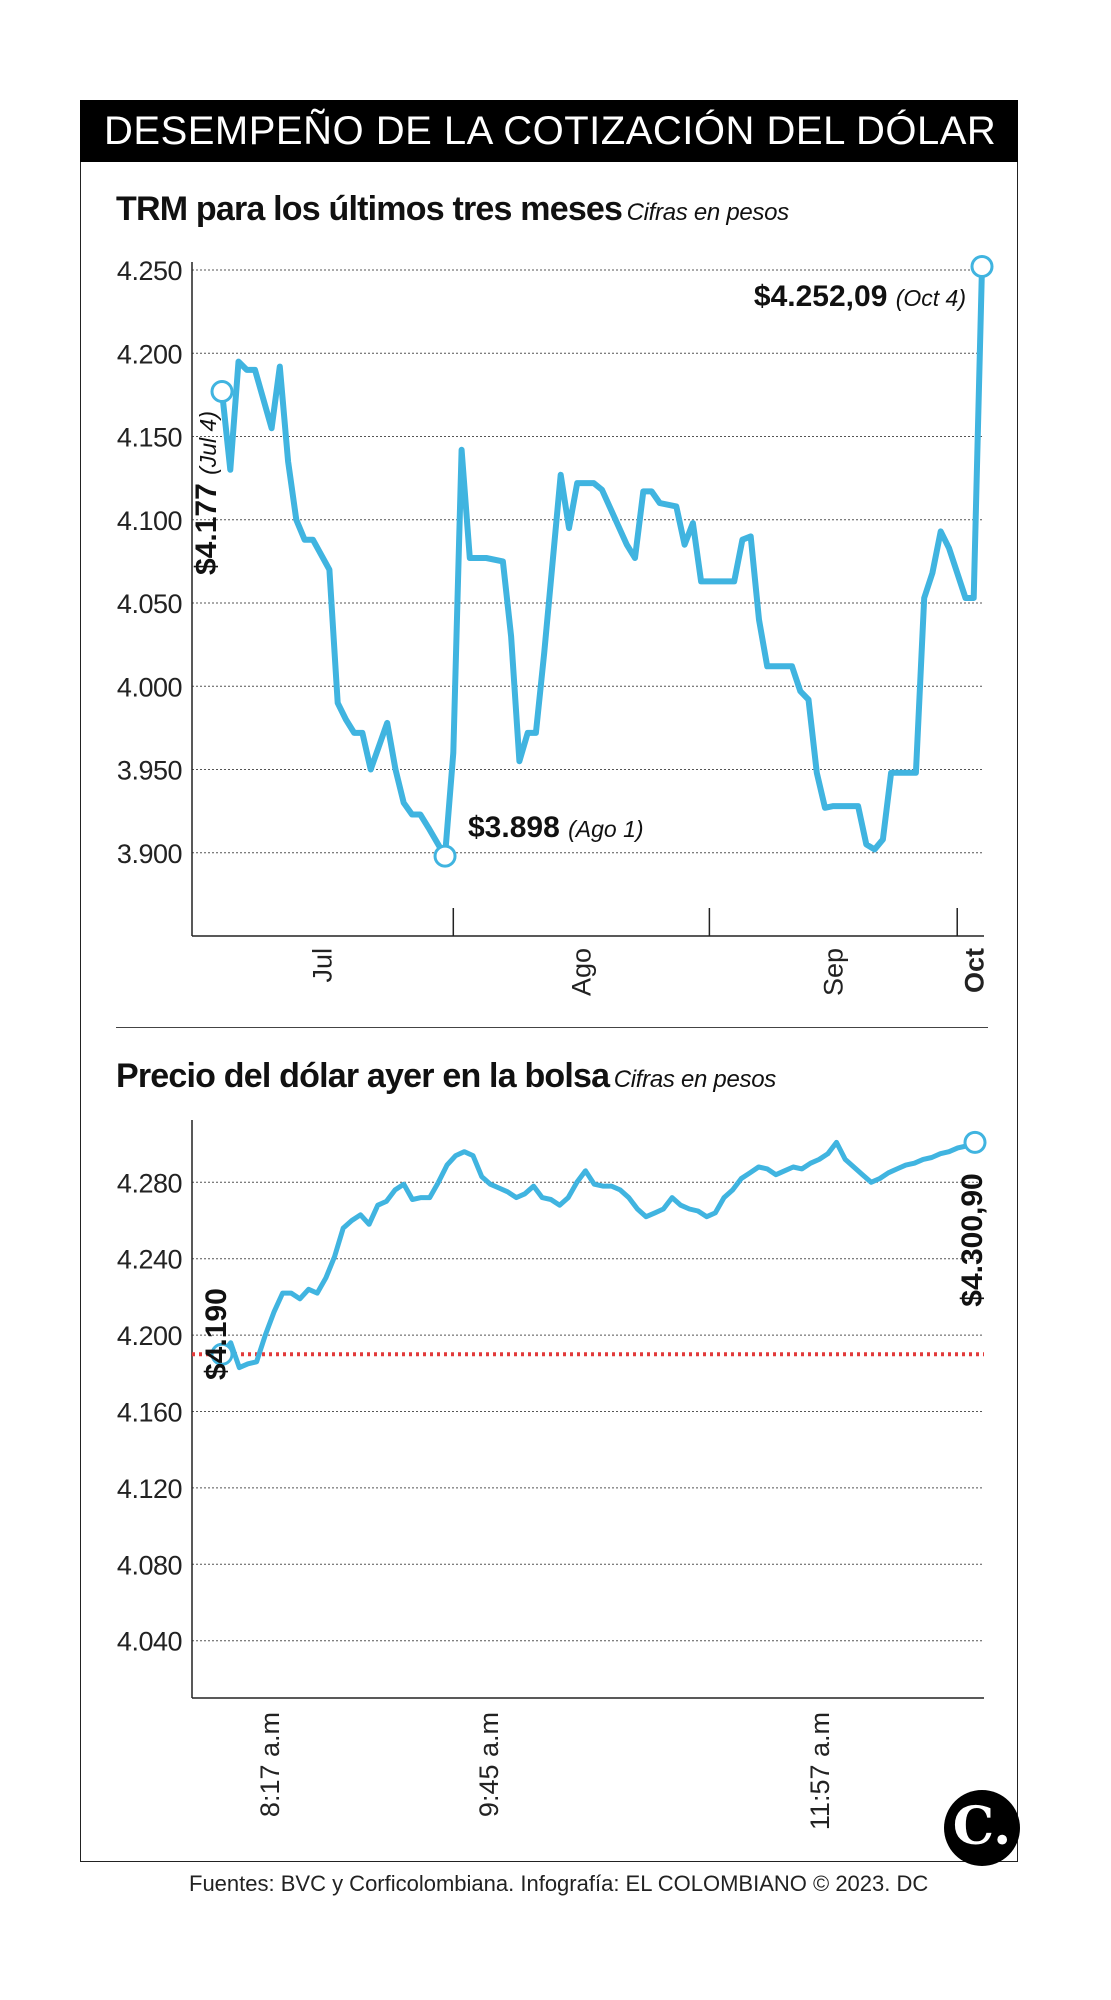 The image size is (1111, 2000). I want to click on y-tick-label: 4.040, so click(149, 1642).